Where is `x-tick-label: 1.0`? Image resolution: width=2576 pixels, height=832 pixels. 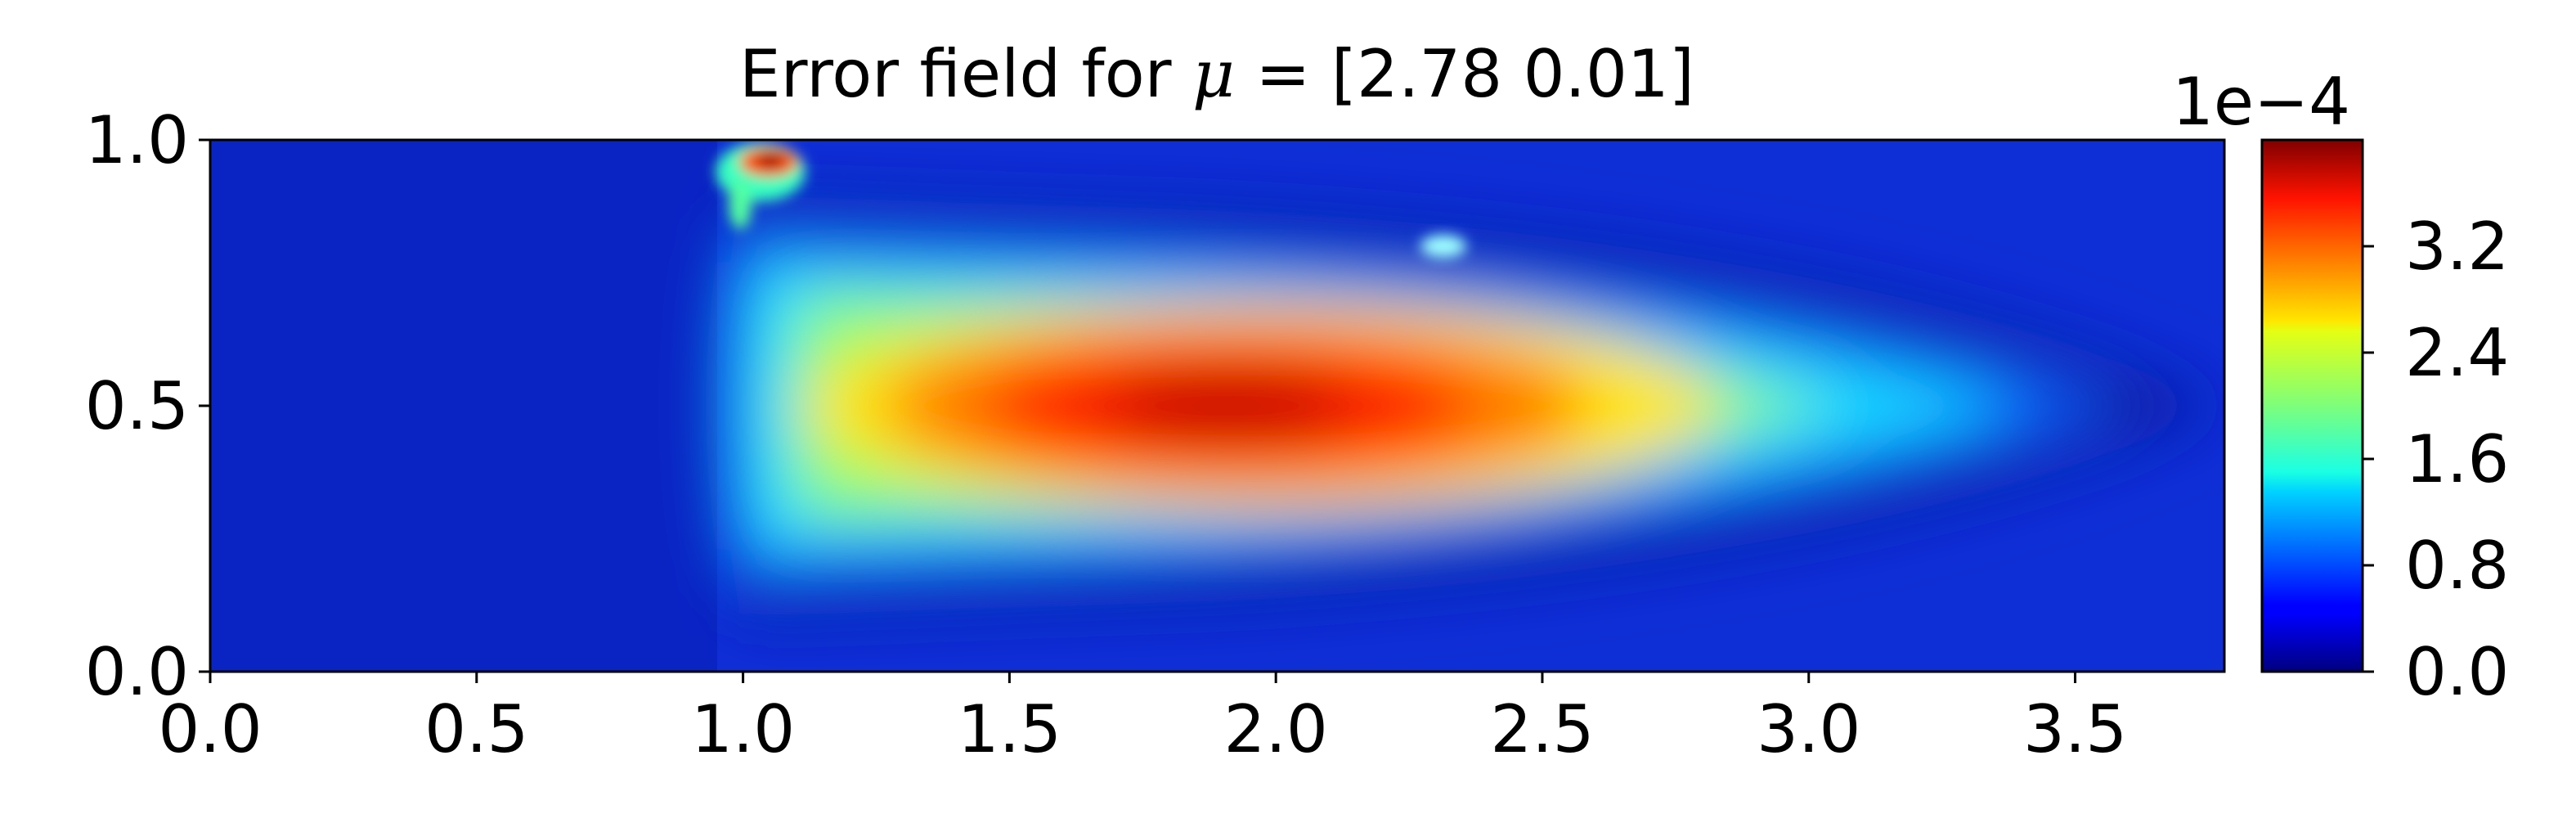 x-tick-label: 1.0 is located at coordinates (743, 729).